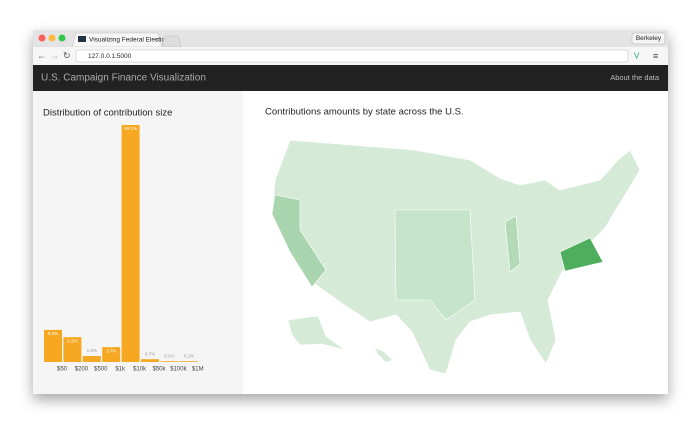 The height and width of the screenshot is (438, 700). Describe the element at coordinates (140, 370) in the screenshot. I see `x-tick-label: $10k` at that location.